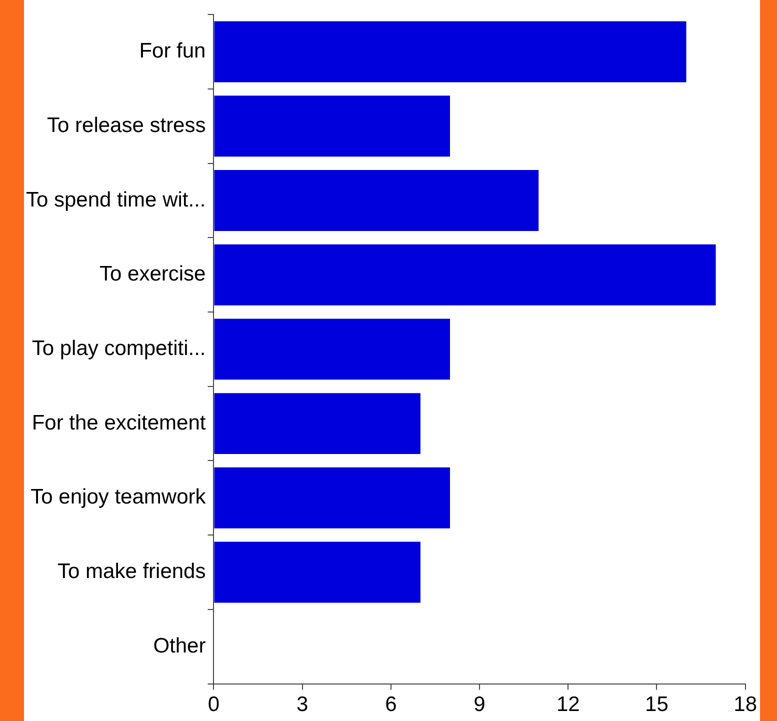  What do you see at coordinates (568, 704) in the screenshot?
I see `x-tick-label: 12` at bounding box center [568, 704].